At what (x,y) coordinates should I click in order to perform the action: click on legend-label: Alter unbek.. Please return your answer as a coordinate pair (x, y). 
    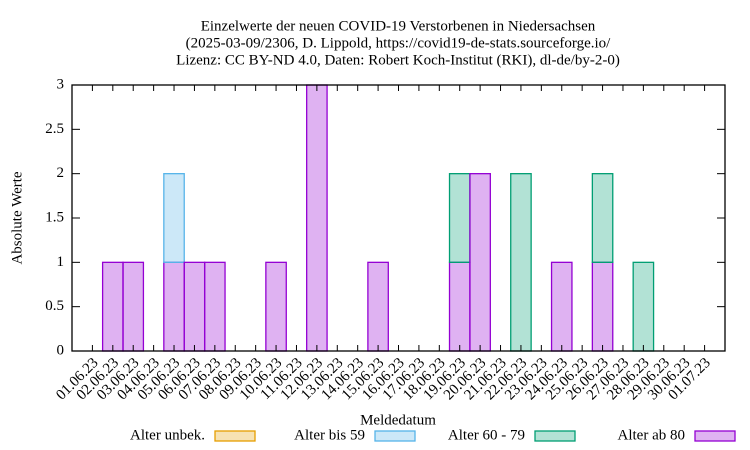
    Looking at the image, I should click on (167, 435).